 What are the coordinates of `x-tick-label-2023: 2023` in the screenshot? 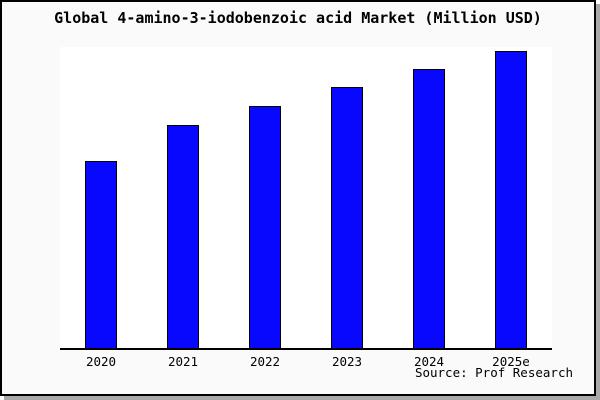 It's located at (347, 361).